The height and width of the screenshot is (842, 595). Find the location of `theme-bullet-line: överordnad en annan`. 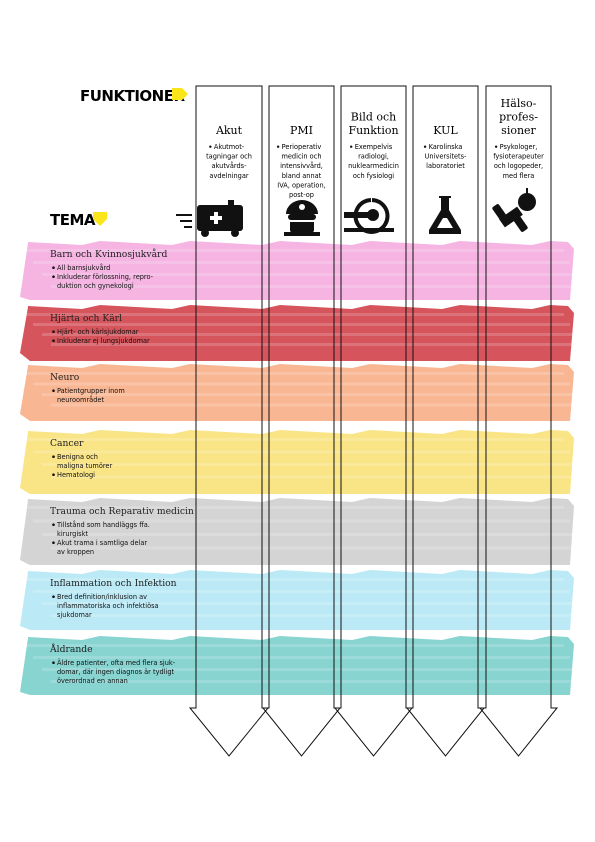

theme-bullet-line: överordnad en annan is located at coordinates (92, 681).